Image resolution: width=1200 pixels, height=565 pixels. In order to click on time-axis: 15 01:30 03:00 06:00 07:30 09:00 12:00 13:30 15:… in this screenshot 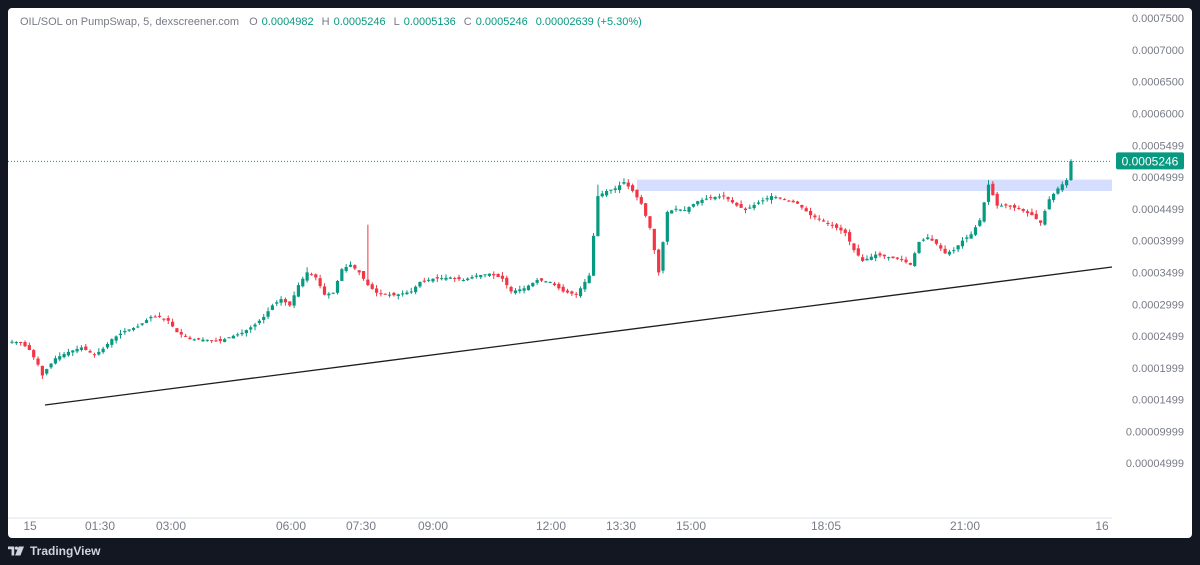, I will do `click(560, 525)`.